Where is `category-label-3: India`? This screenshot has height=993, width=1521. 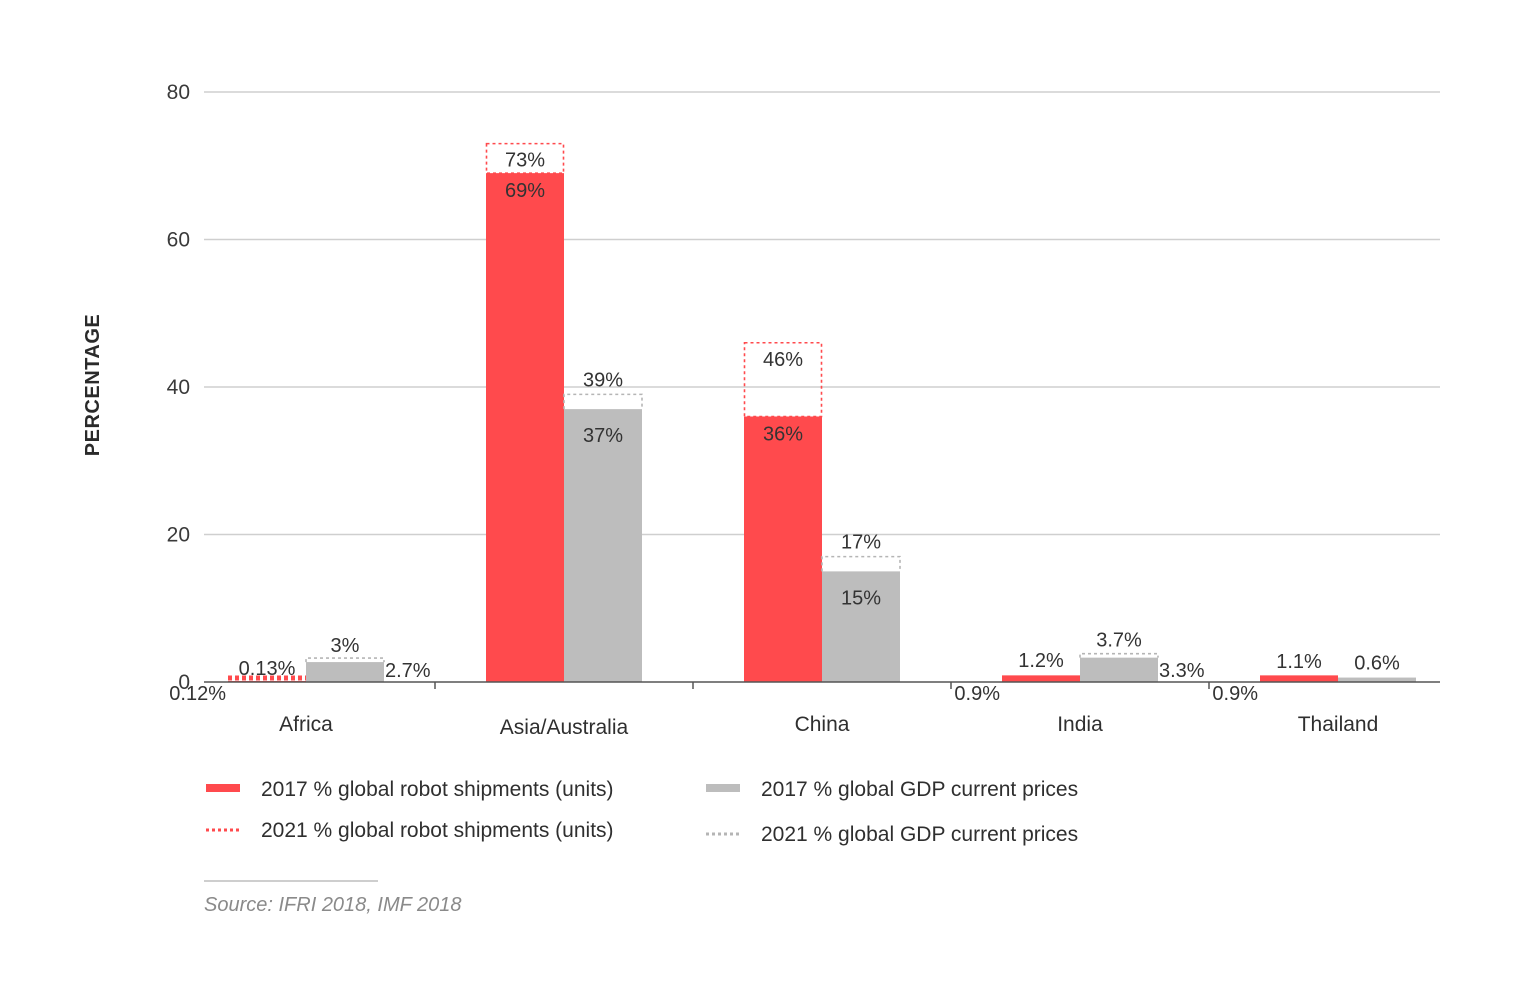 category-label-3: India is located at coordinates (1080, 724).